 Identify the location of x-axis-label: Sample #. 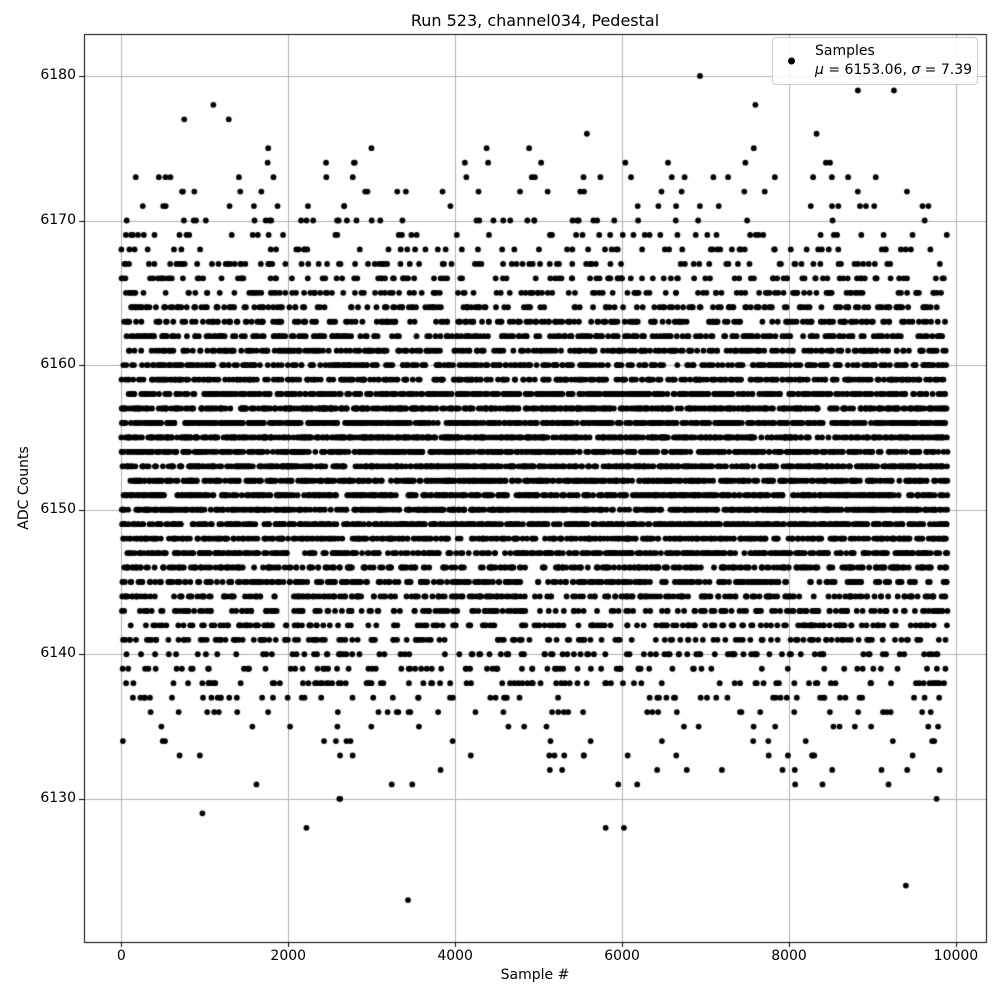
(535, 975).